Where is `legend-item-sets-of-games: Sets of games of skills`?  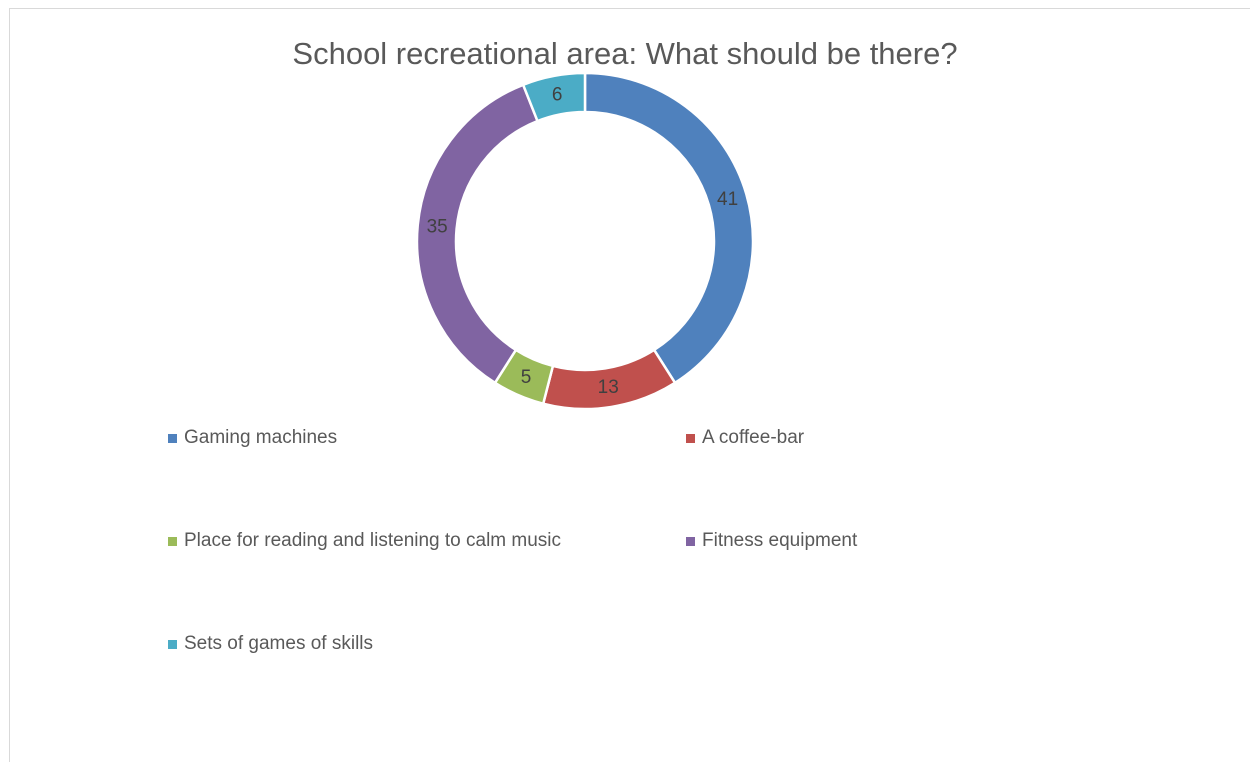
legend-item-sets-of-games: Sets of games of skills is located at coordinates (270, 644).